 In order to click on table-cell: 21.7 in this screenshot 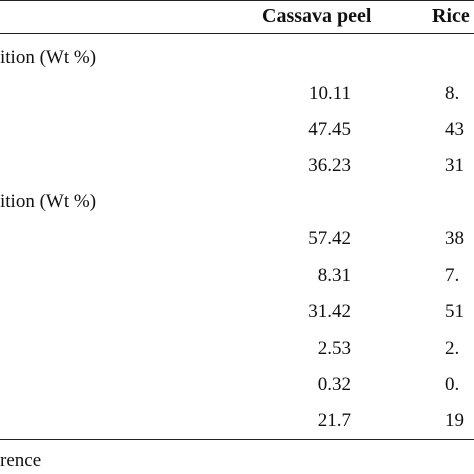, I will do `click(334, 420)`.